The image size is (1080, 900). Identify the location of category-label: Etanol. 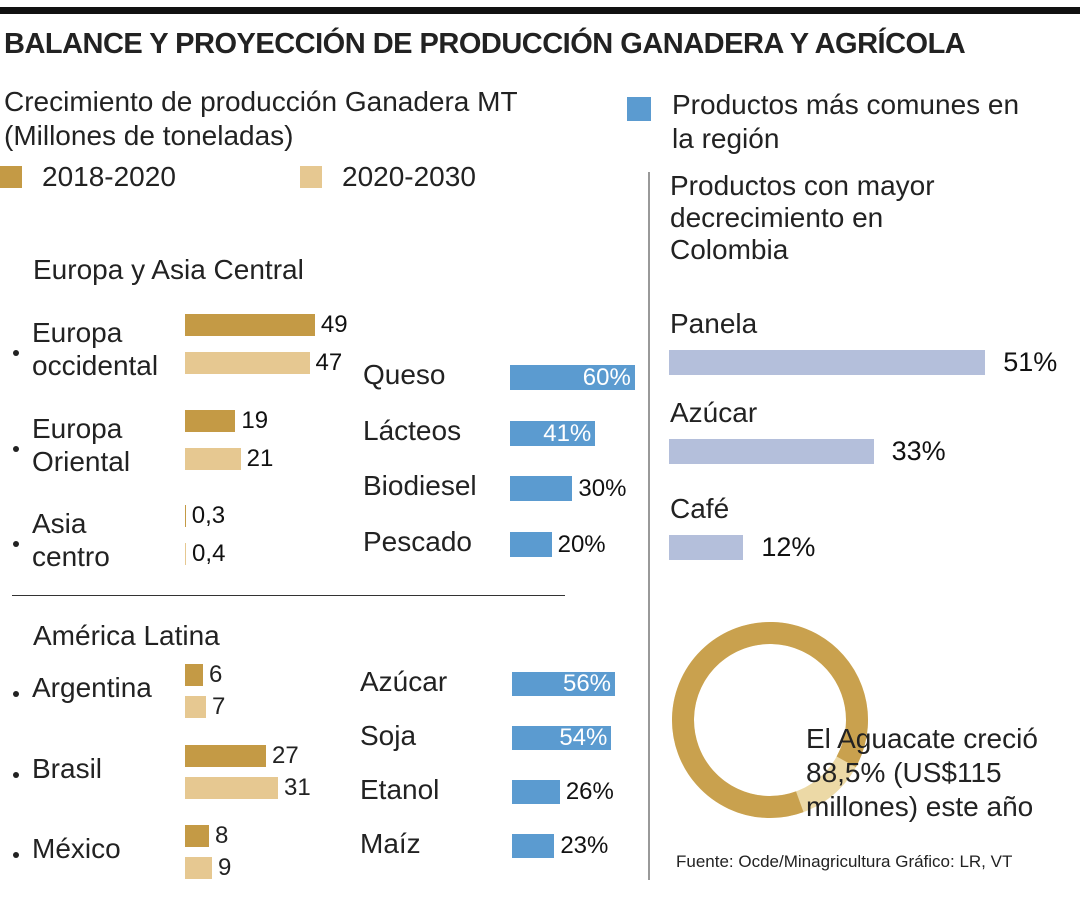
(400, 789).